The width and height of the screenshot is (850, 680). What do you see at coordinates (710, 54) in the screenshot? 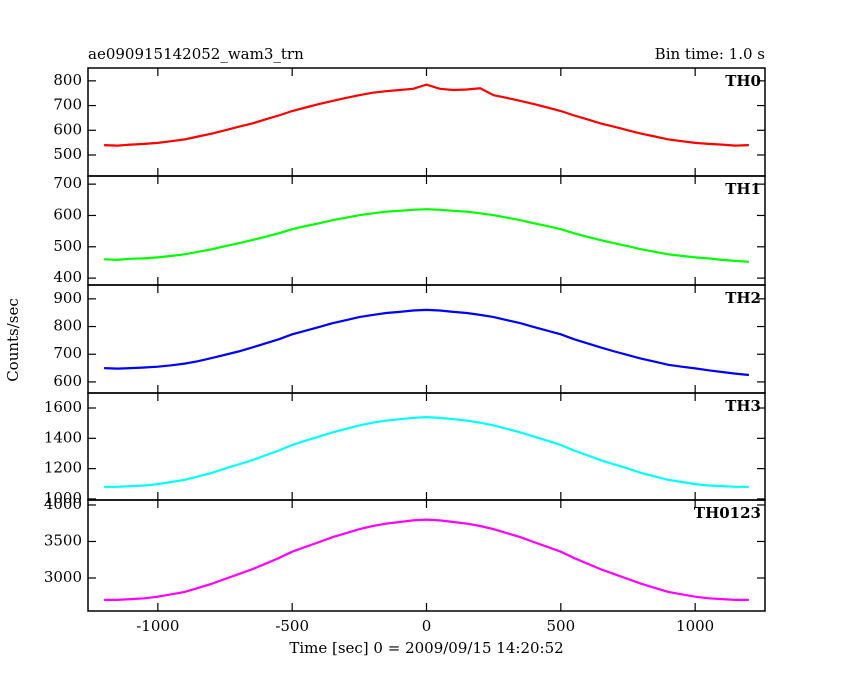
I see `chart-subtitle: Bin time: 1.0 s` at bounding box center [710, 54].